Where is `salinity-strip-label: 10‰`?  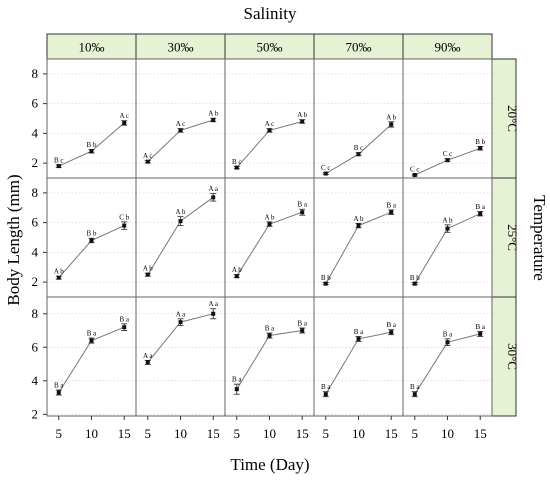 salinity-strip-label: 10‰ is located at coordinates (92, 47).